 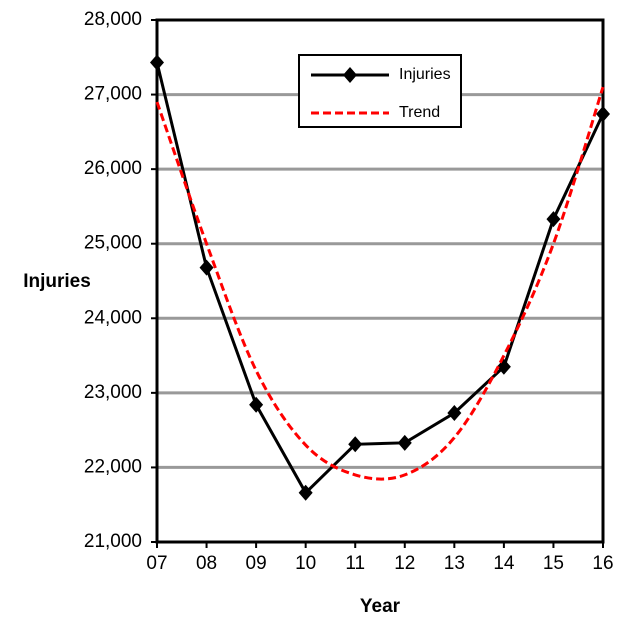 What do you see at coordinates (113, 243) in the screenshot?
I see `y-tick-label: 25,000` at bounding box center [113, 243].